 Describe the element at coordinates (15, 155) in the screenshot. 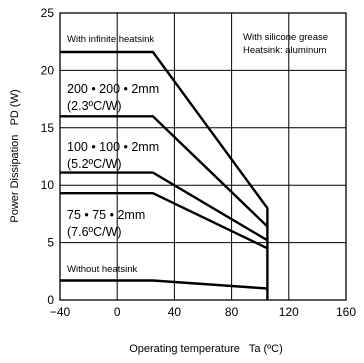

I see `y-axis-label: Power Dissipation PD (W)` at that location.